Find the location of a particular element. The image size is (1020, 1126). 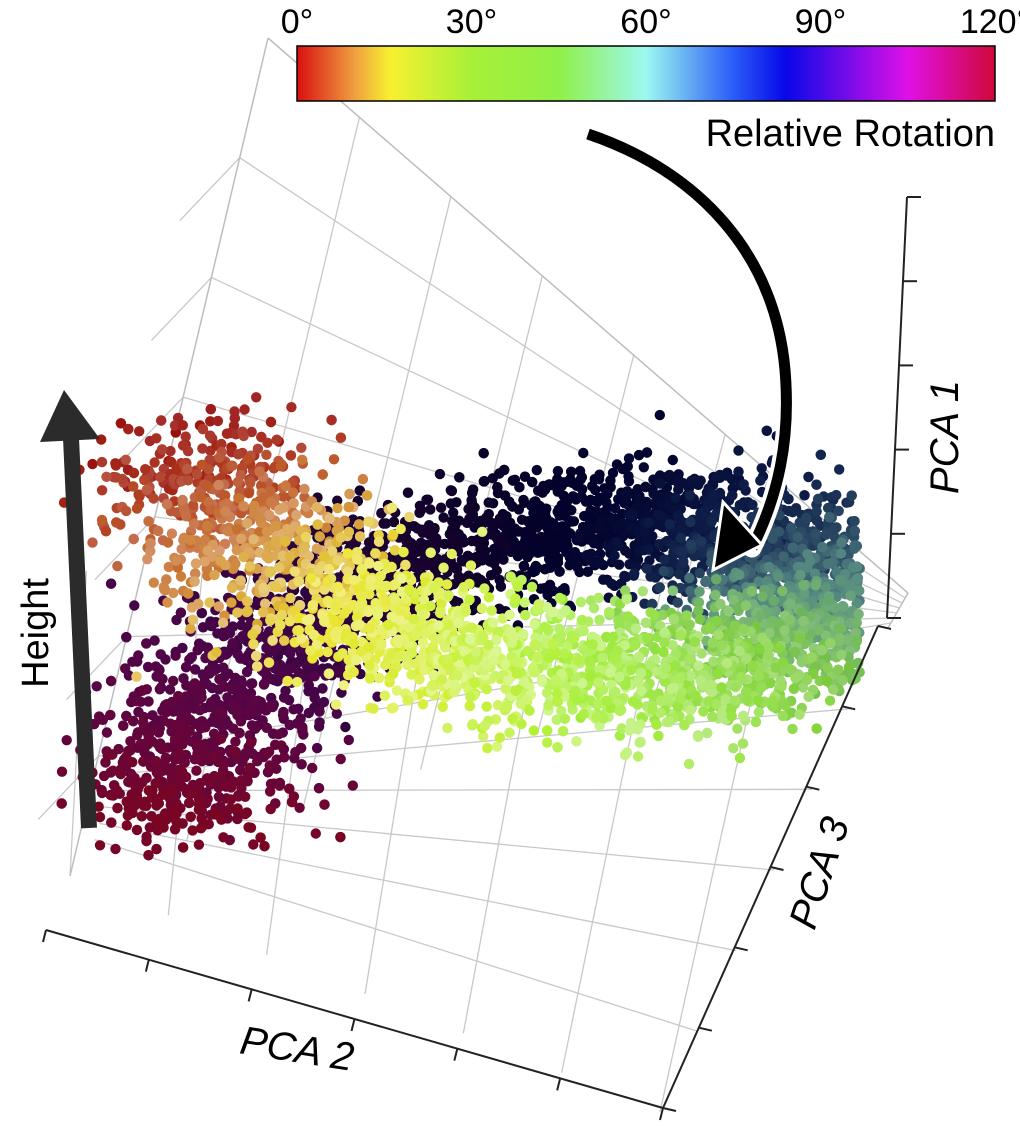

gridline-floor-y is located at coordinates (396, 935).